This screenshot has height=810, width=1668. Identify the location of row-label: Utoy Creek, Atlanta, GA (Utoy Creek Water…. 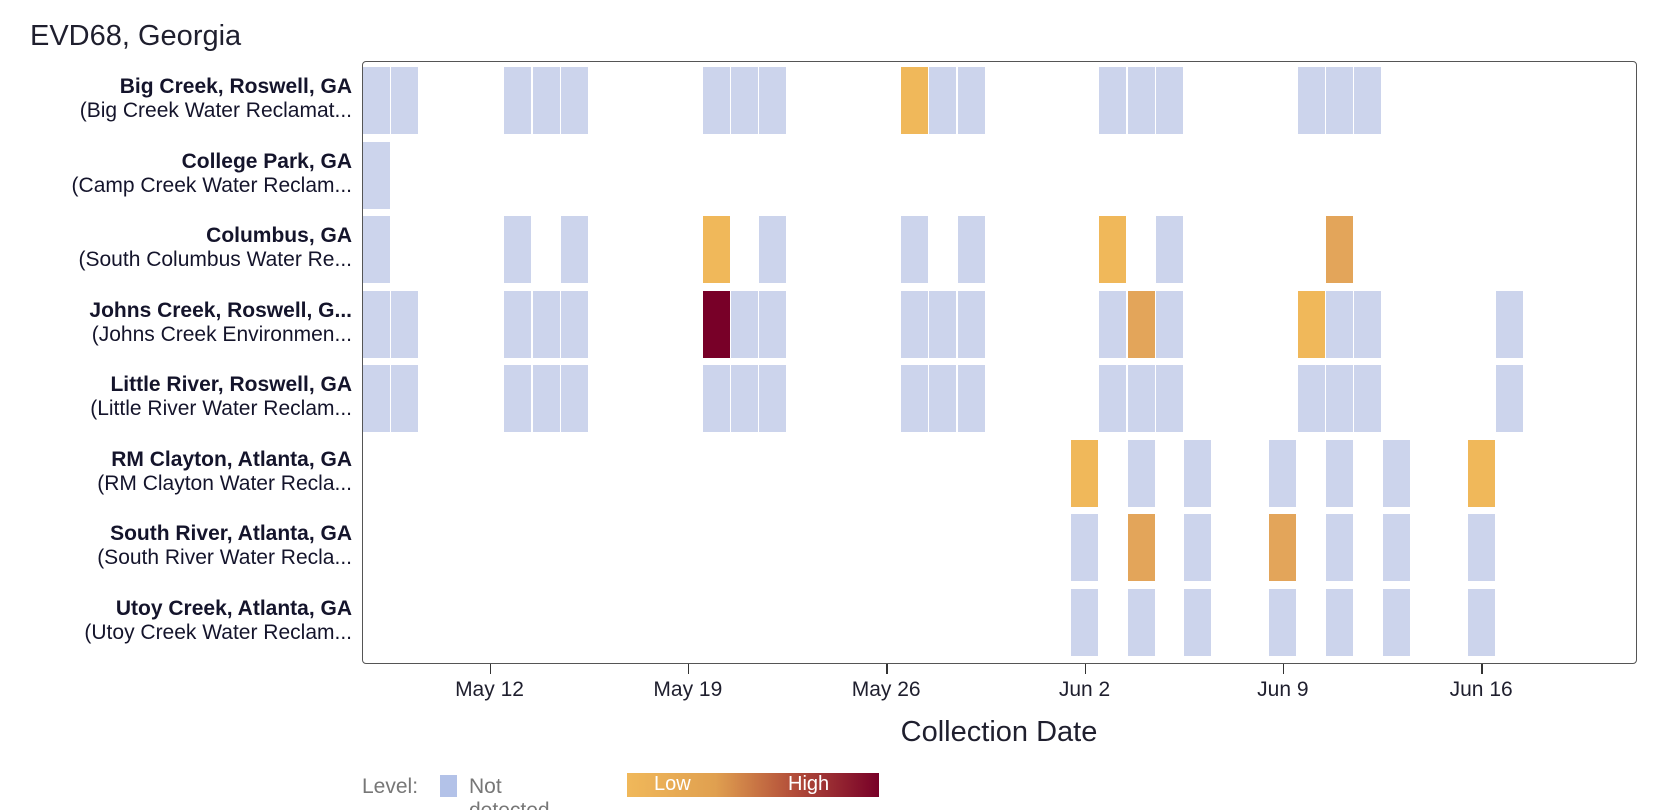
(176, 621).